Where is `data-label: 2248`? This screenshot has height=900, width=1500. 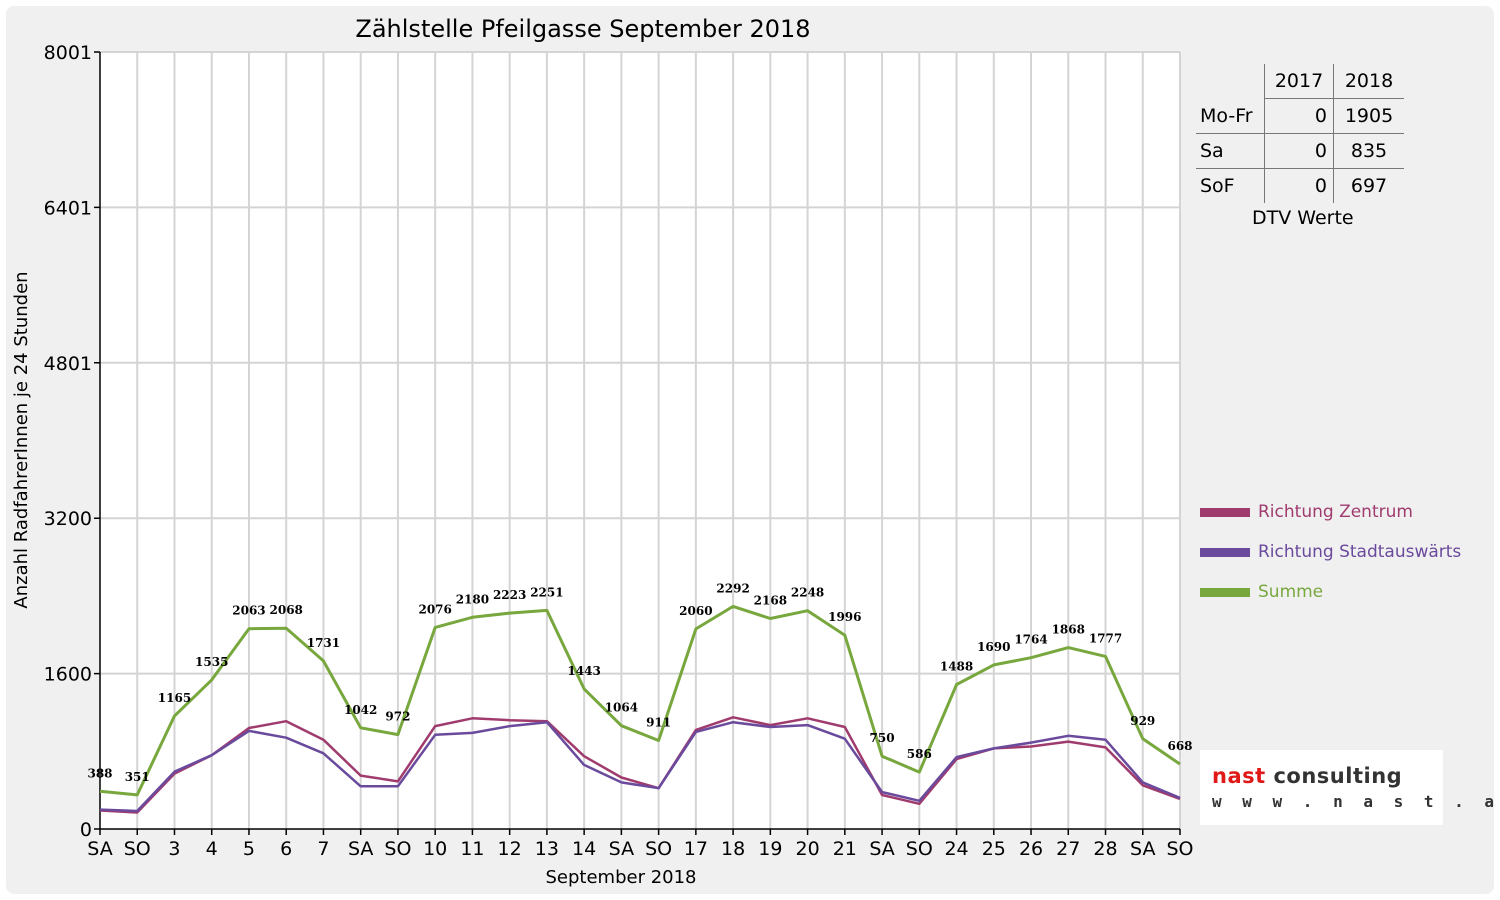
data-label: 2248 is located at coordinates (807, 593).